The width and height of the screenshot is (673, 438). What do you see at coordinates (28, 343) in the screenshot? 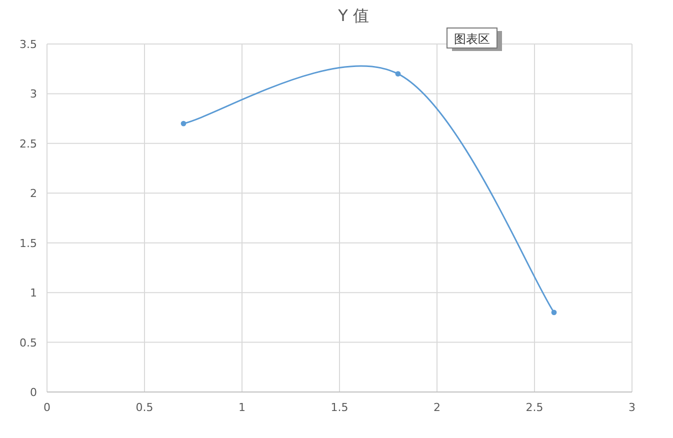
I see `y-tick-label: 0.5` at bounding box center [28, 343].